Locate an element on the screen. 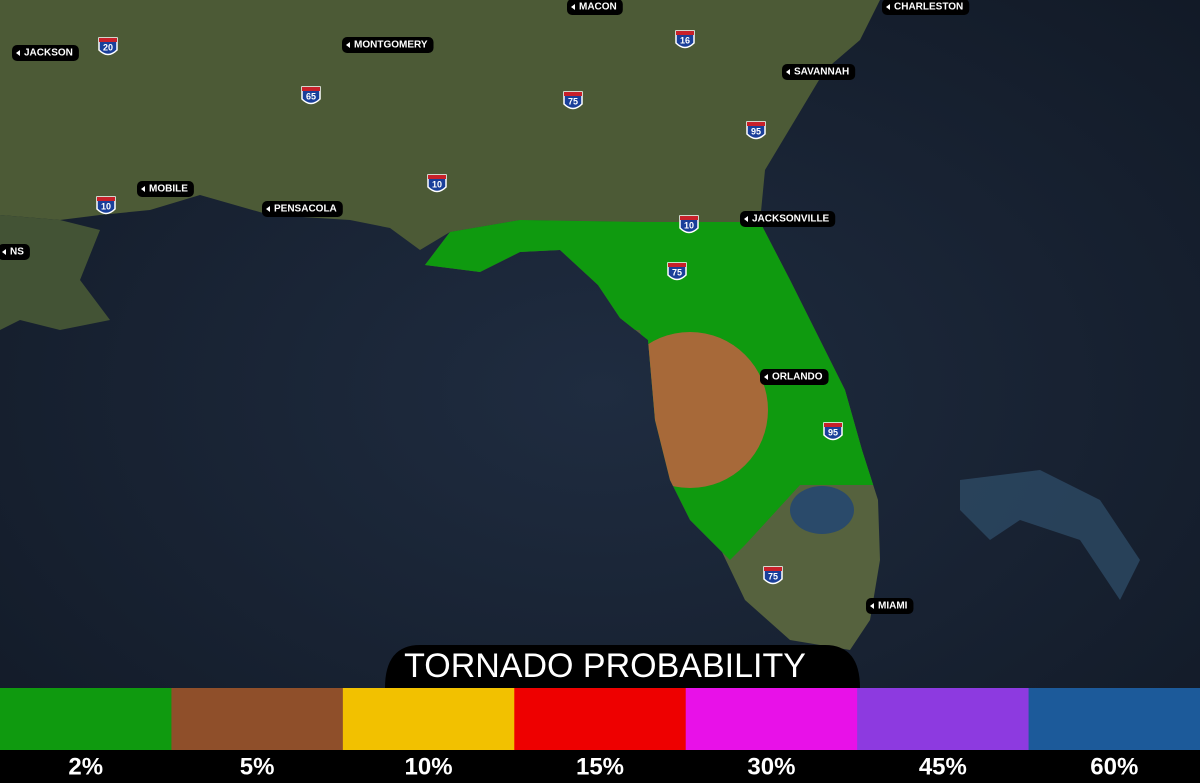 Image resolution: width=1200 pixels, height=783 pixels. interstate-number: 16 is located at coordinates (685, 40).